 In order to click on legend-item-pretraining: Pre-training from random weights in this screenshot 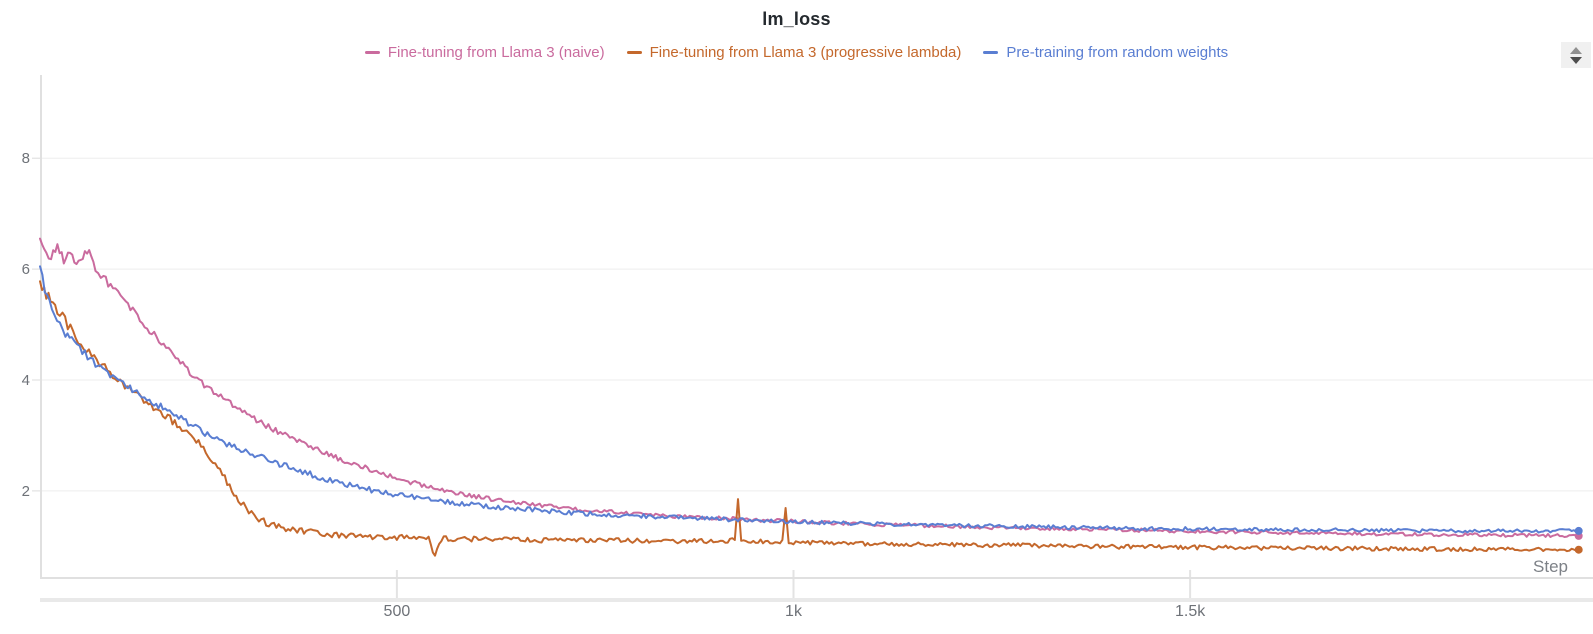, I will do `click(1105, 52)`.